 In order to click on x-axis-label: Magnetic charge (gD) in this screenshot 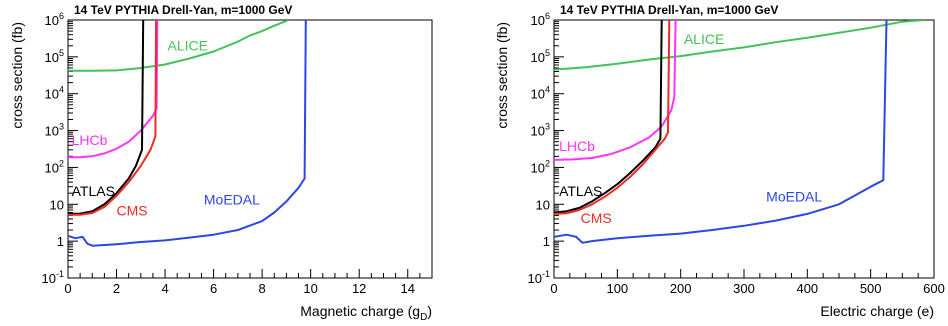, I will do `click(366, 313)`.